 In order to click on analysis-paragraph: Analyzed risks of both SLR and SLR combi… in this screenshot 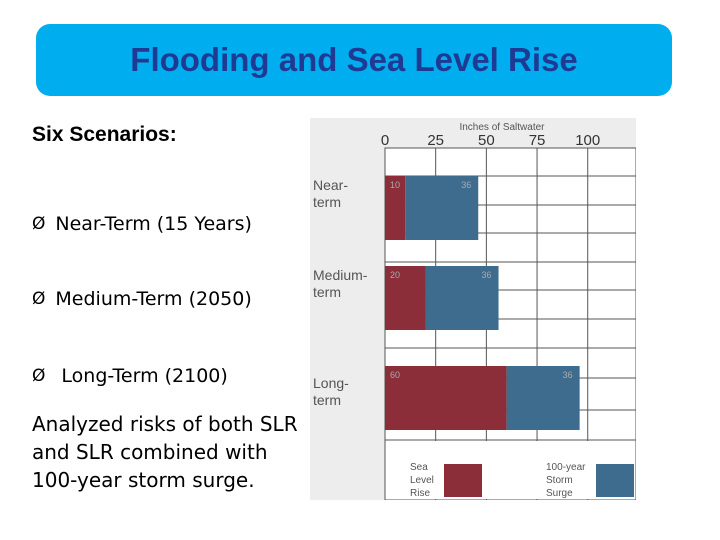, I will do `click(165, 452)`.